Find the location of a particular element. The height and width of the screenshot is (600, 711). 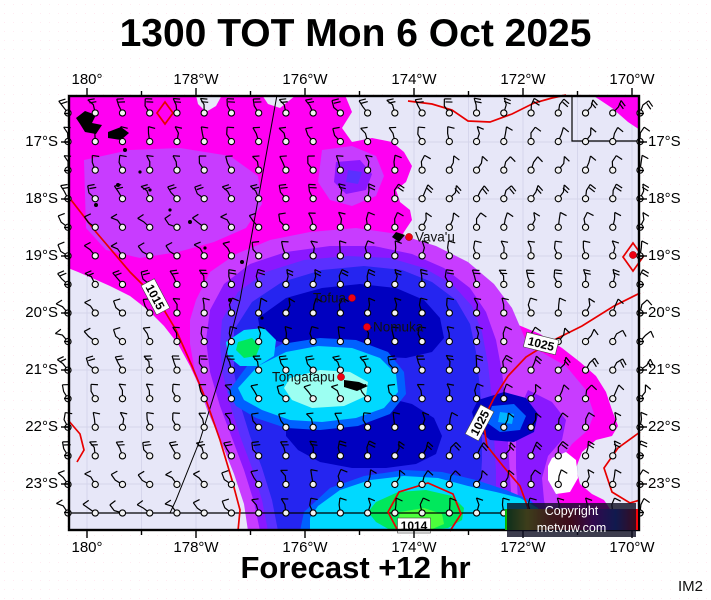

place-marker: Tongatapu is located at coordinates (308, 377).